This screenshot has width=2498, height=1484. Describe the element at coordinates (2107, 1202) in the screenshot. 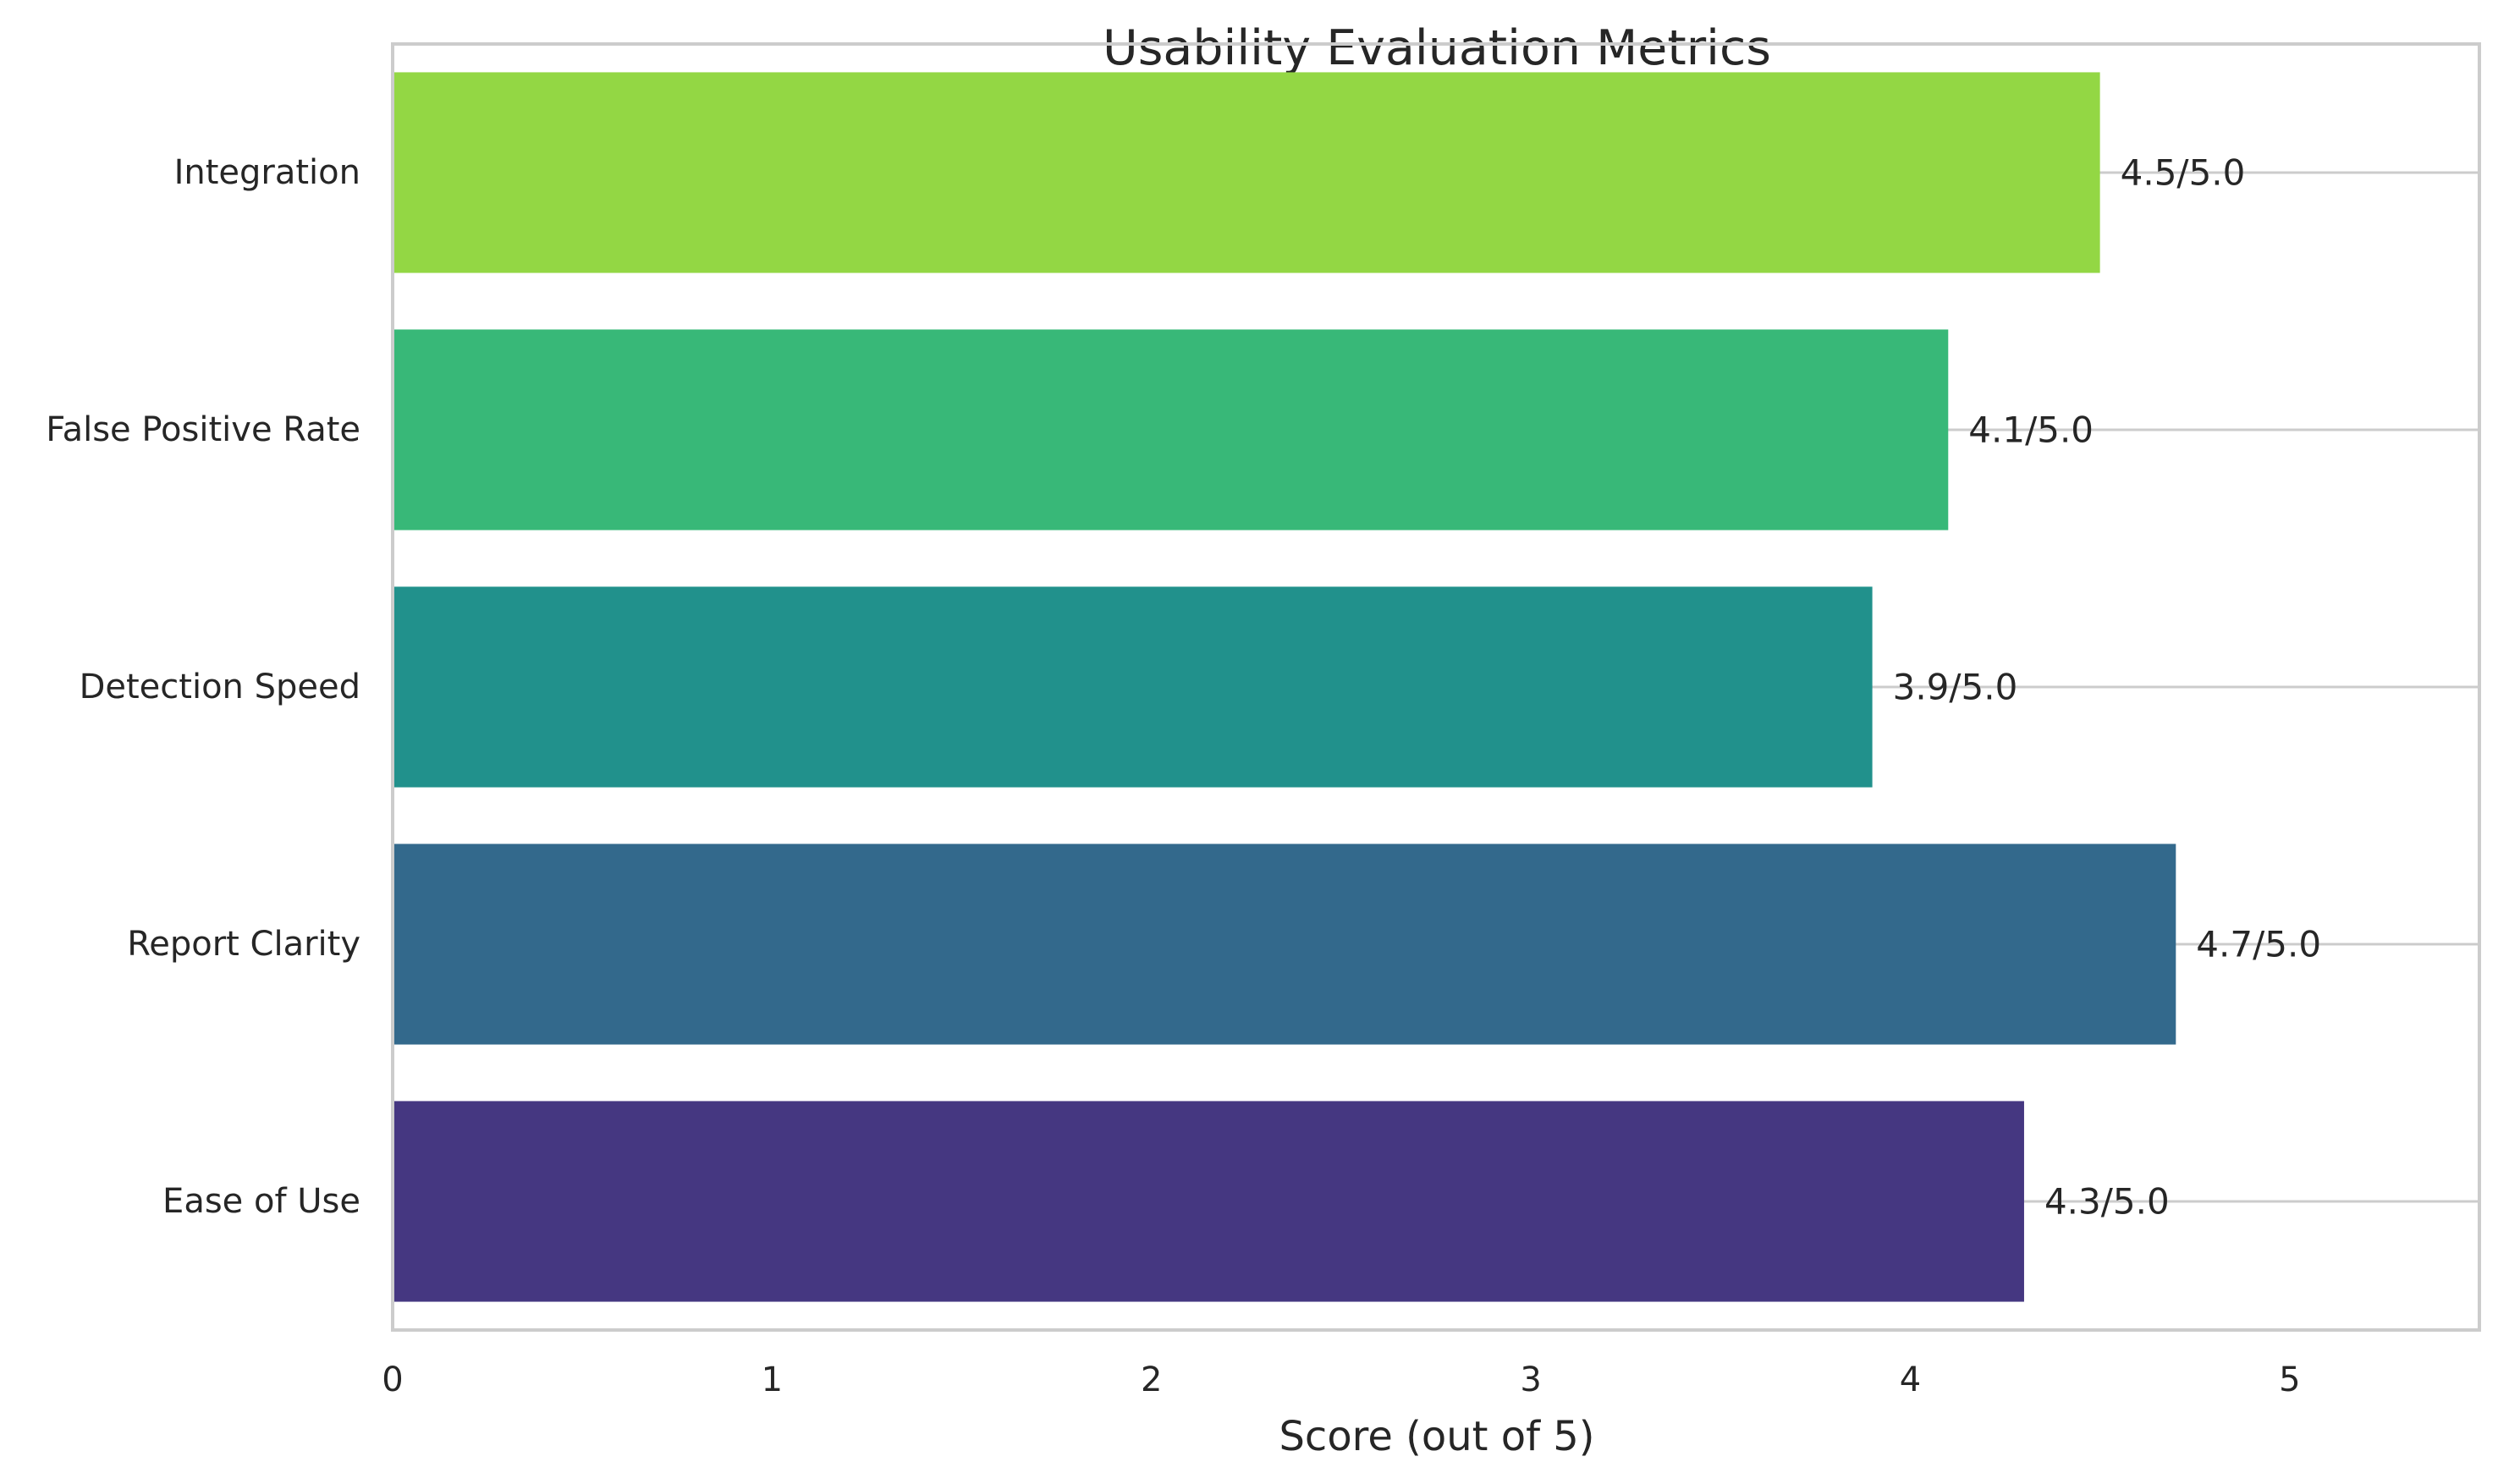

I see `data-label-ease-of-use: 4.3/5.0` at that location.